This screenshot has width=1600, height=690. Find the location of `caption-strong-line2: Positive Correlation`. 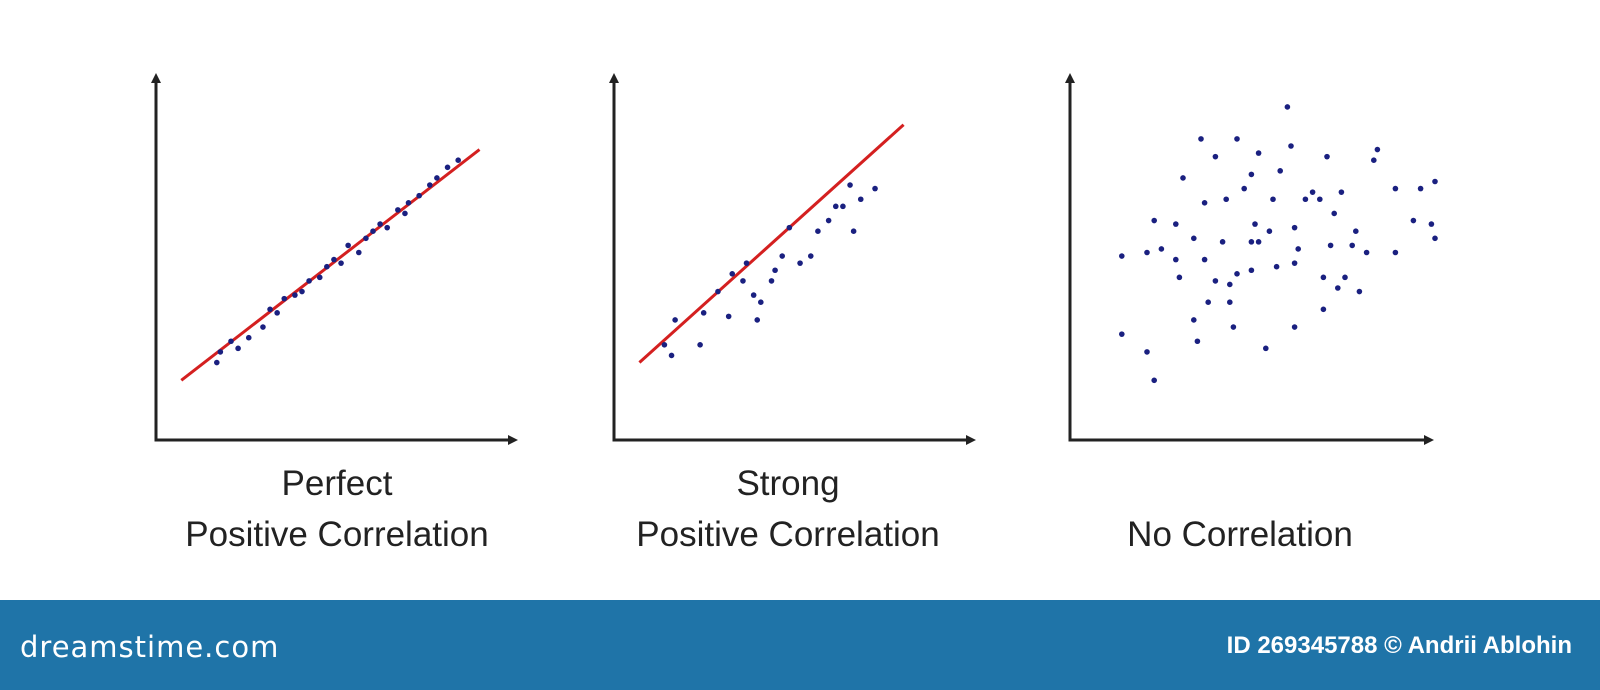

caption-strong-line2: Positive Correlation is located at coordinates (788, 534).